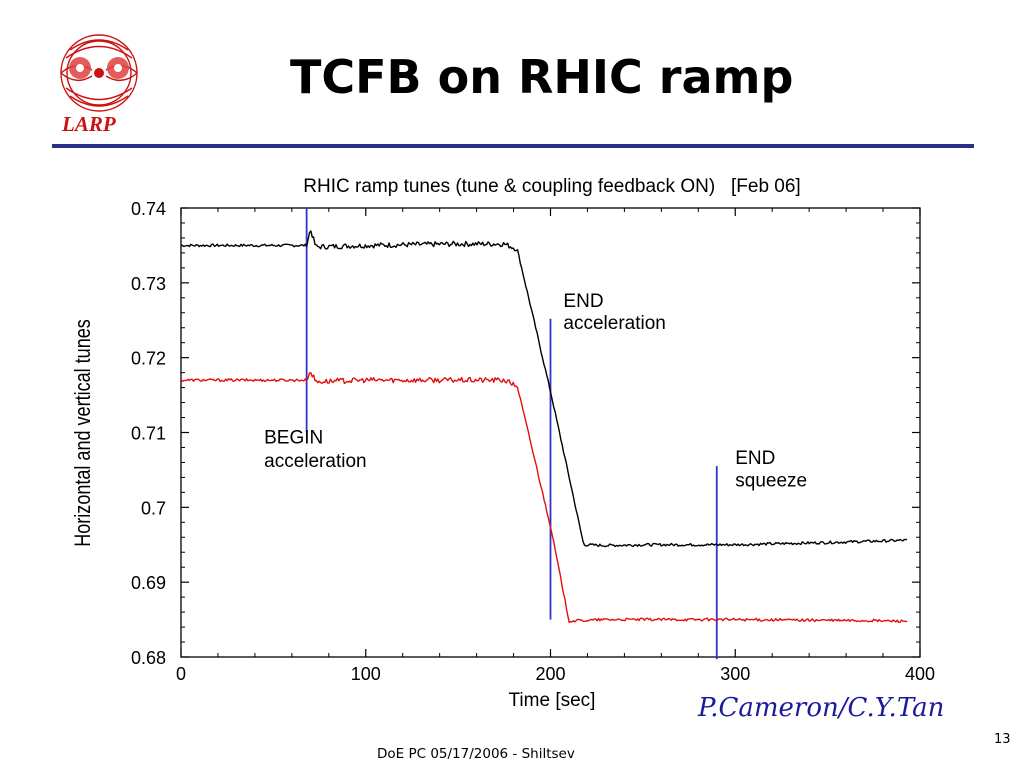 Image resolution: width=1024 pixels, height=768 pixels. Describe the element at coordinates (735, 674) in the screenshot. I see `x-tick-label: 300` at that location.